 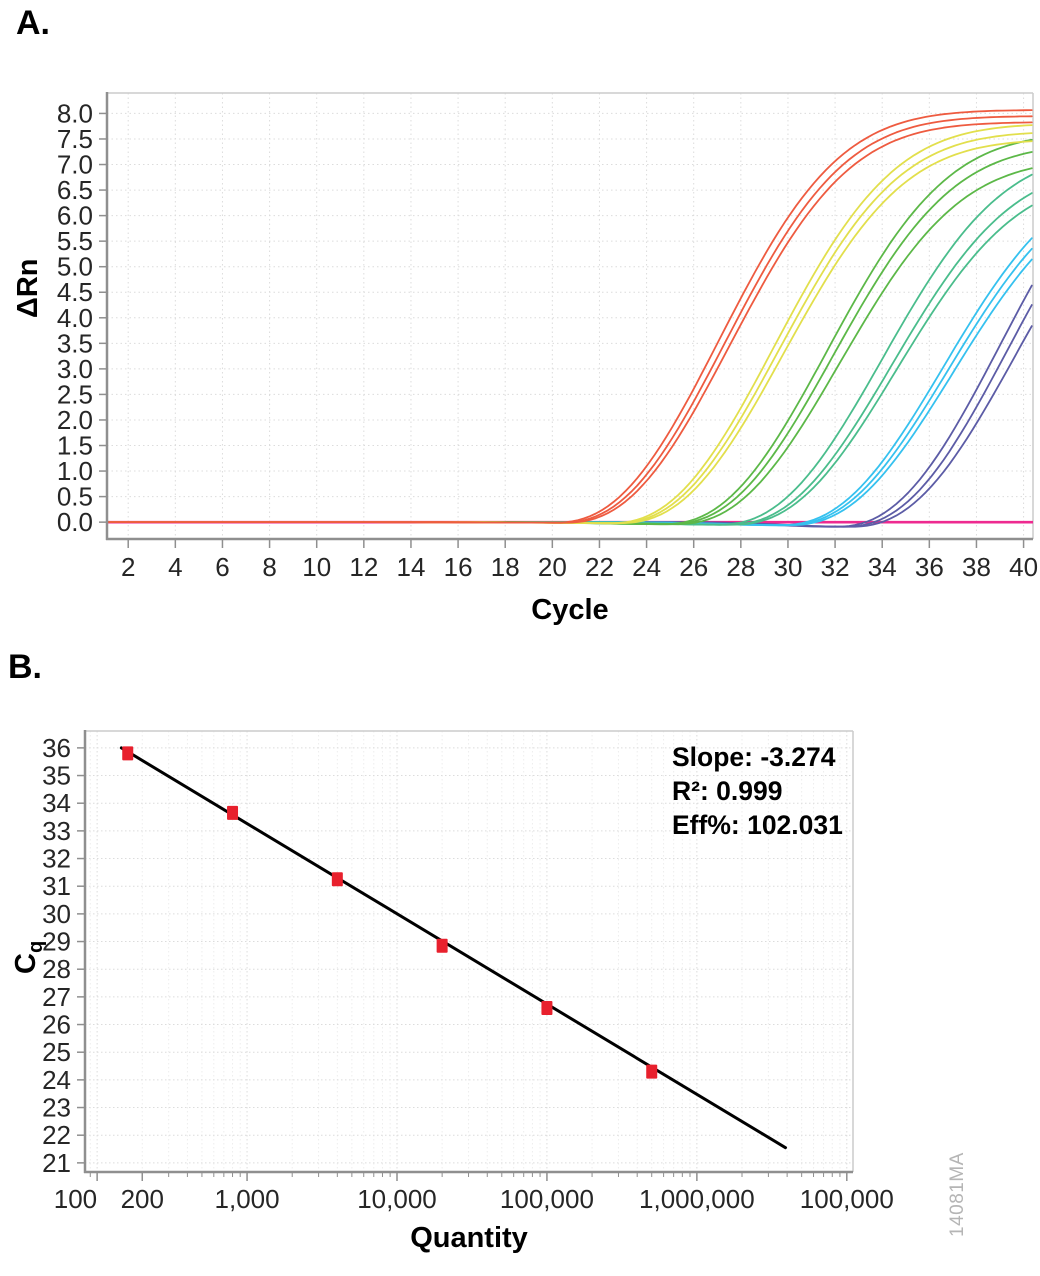 What do you see at coordinates (75, 420) in the screenshot?
I see `y-tick-label: 2.0` at bounding box center [75, 420].